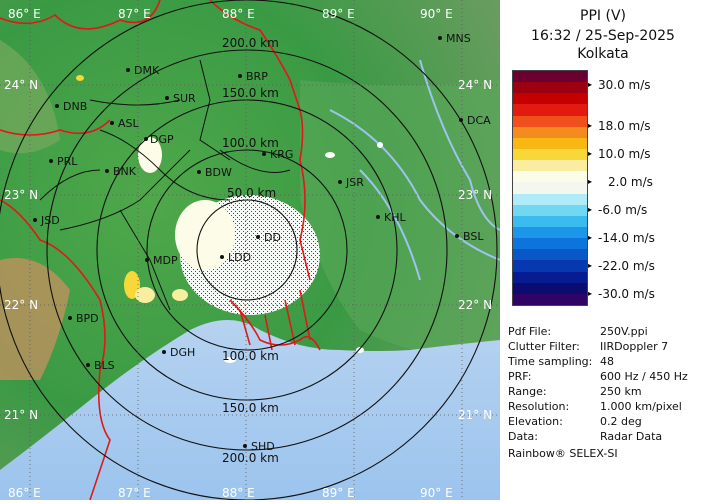 The width and height of the screenshot is (706, 504). Describe the element at coordinates (527, 391) in the screenshot. I see `info-key: Range:` at that location.